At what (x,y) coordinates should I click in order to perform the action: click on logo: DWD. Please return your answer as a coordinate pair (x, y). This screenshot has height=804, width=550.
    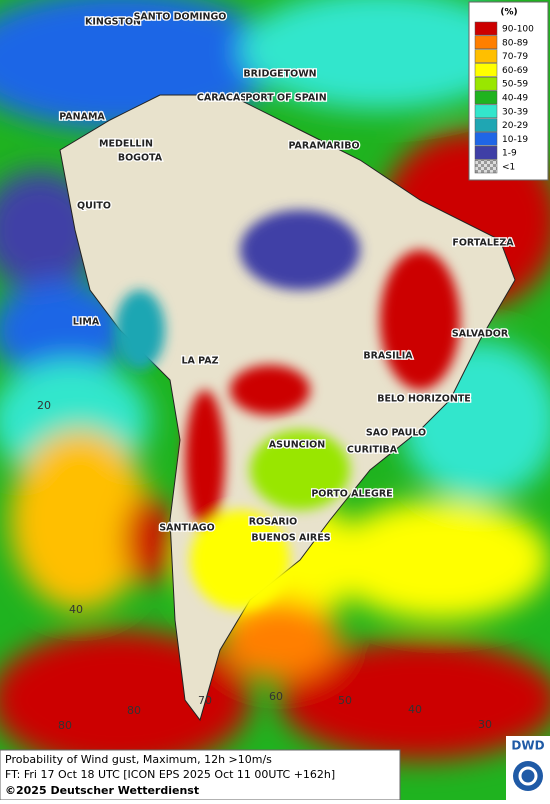
    Looking at the image, I should click on (527, 746).